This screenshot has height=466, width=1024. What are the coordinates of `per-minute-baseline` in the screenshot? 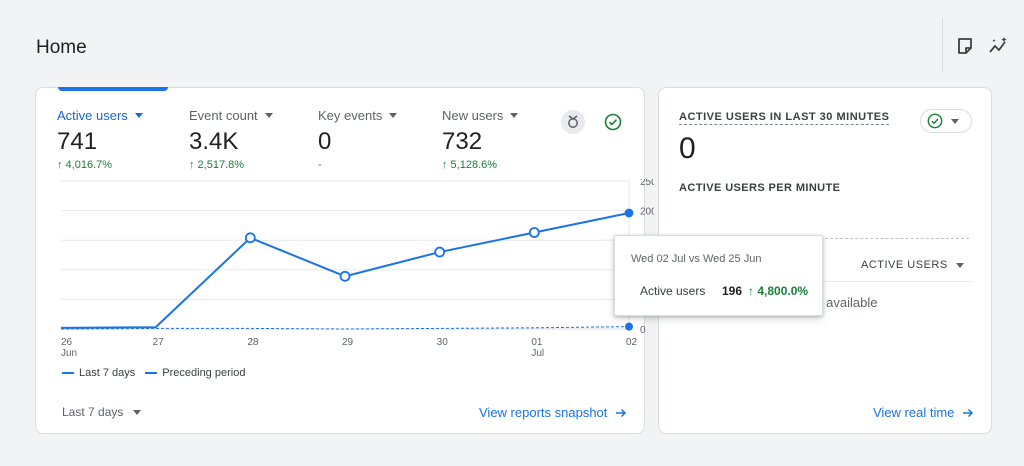 It's located at (824, 238).